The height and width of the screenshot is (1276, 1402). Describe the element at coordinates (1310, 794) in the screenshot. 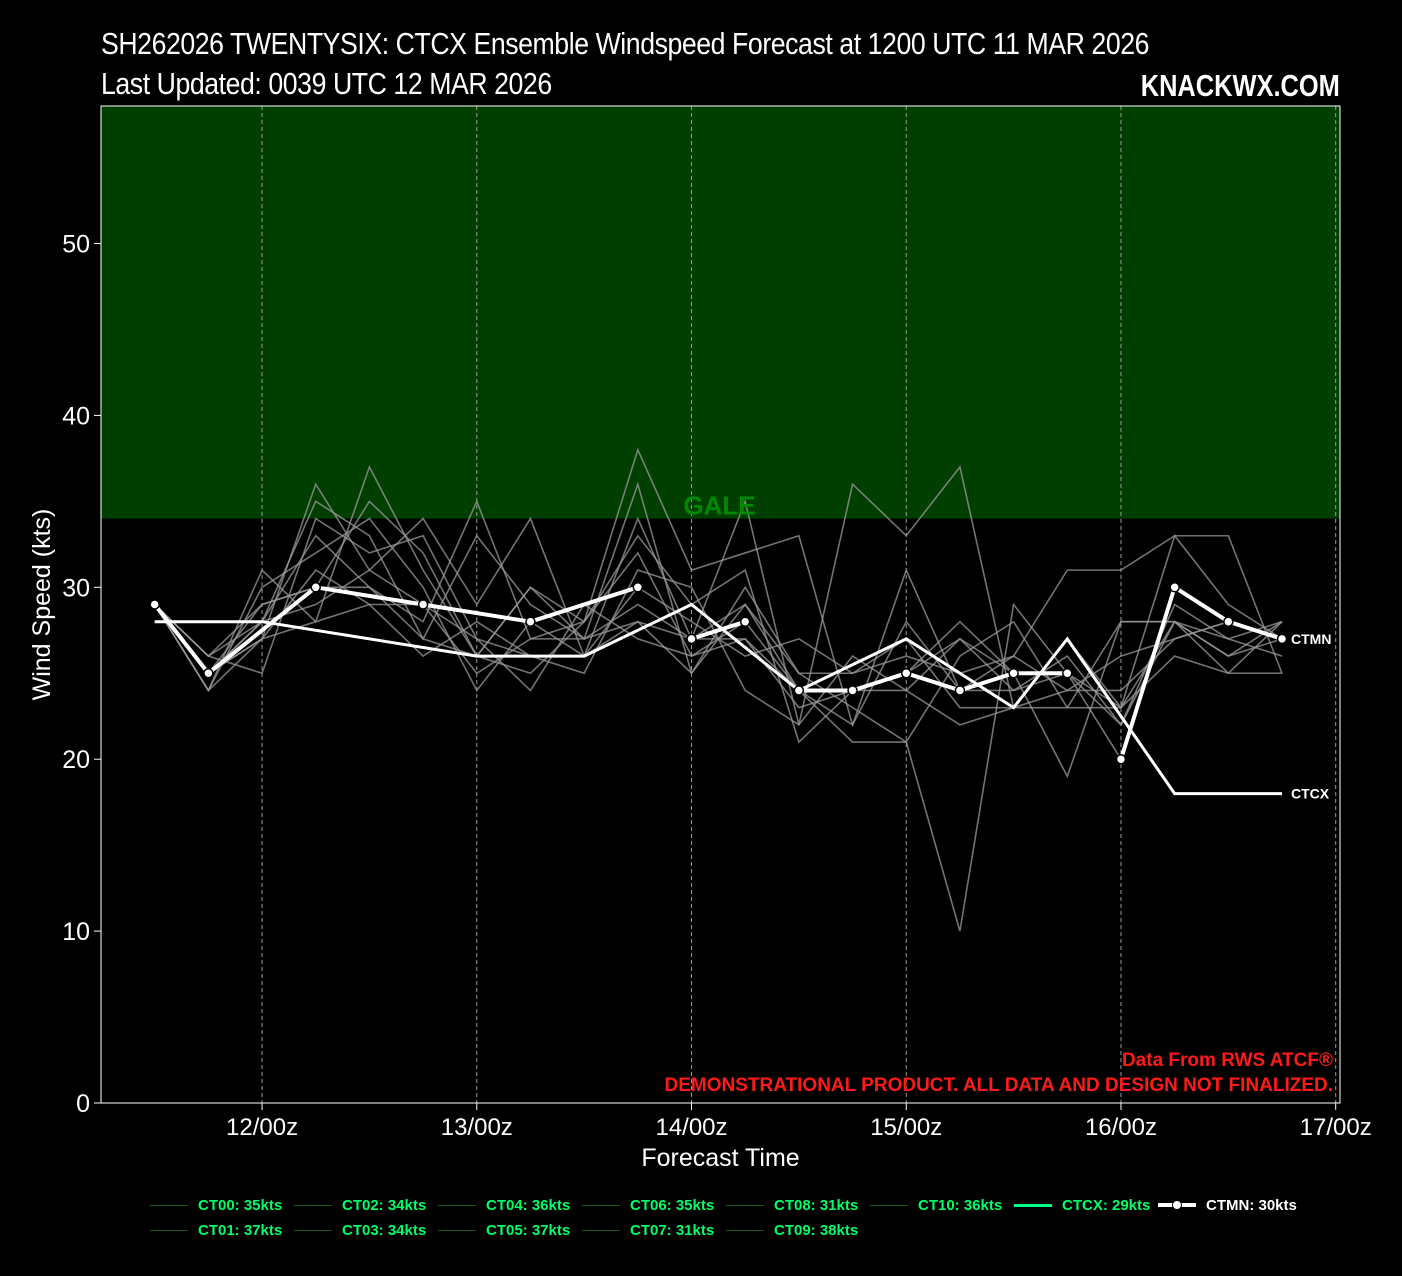

I see `ctcx-label: CTCX` at that location.